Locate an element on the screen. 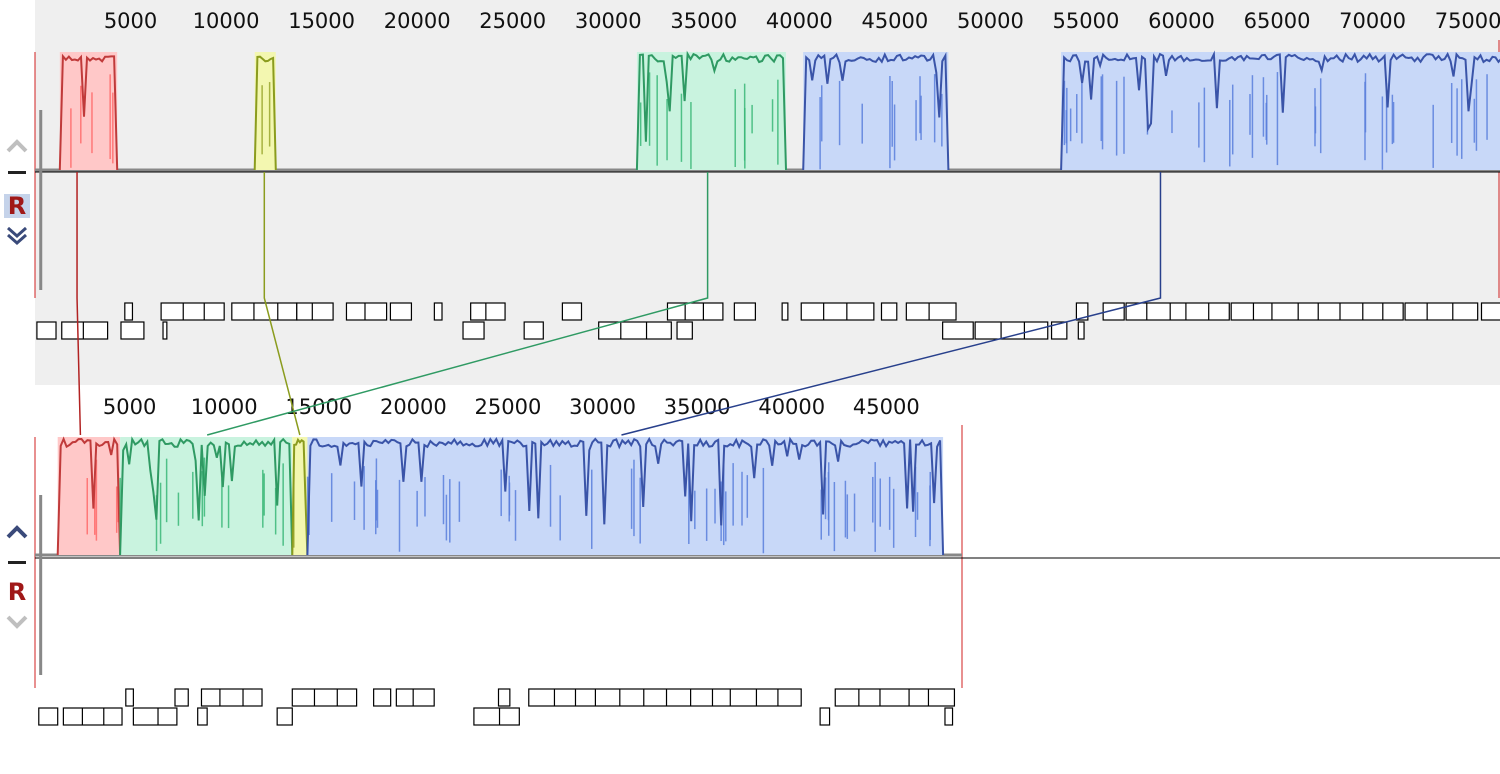 This screenshot has height=774, width=1500. connector-blue is located at coordinates (891, 304).